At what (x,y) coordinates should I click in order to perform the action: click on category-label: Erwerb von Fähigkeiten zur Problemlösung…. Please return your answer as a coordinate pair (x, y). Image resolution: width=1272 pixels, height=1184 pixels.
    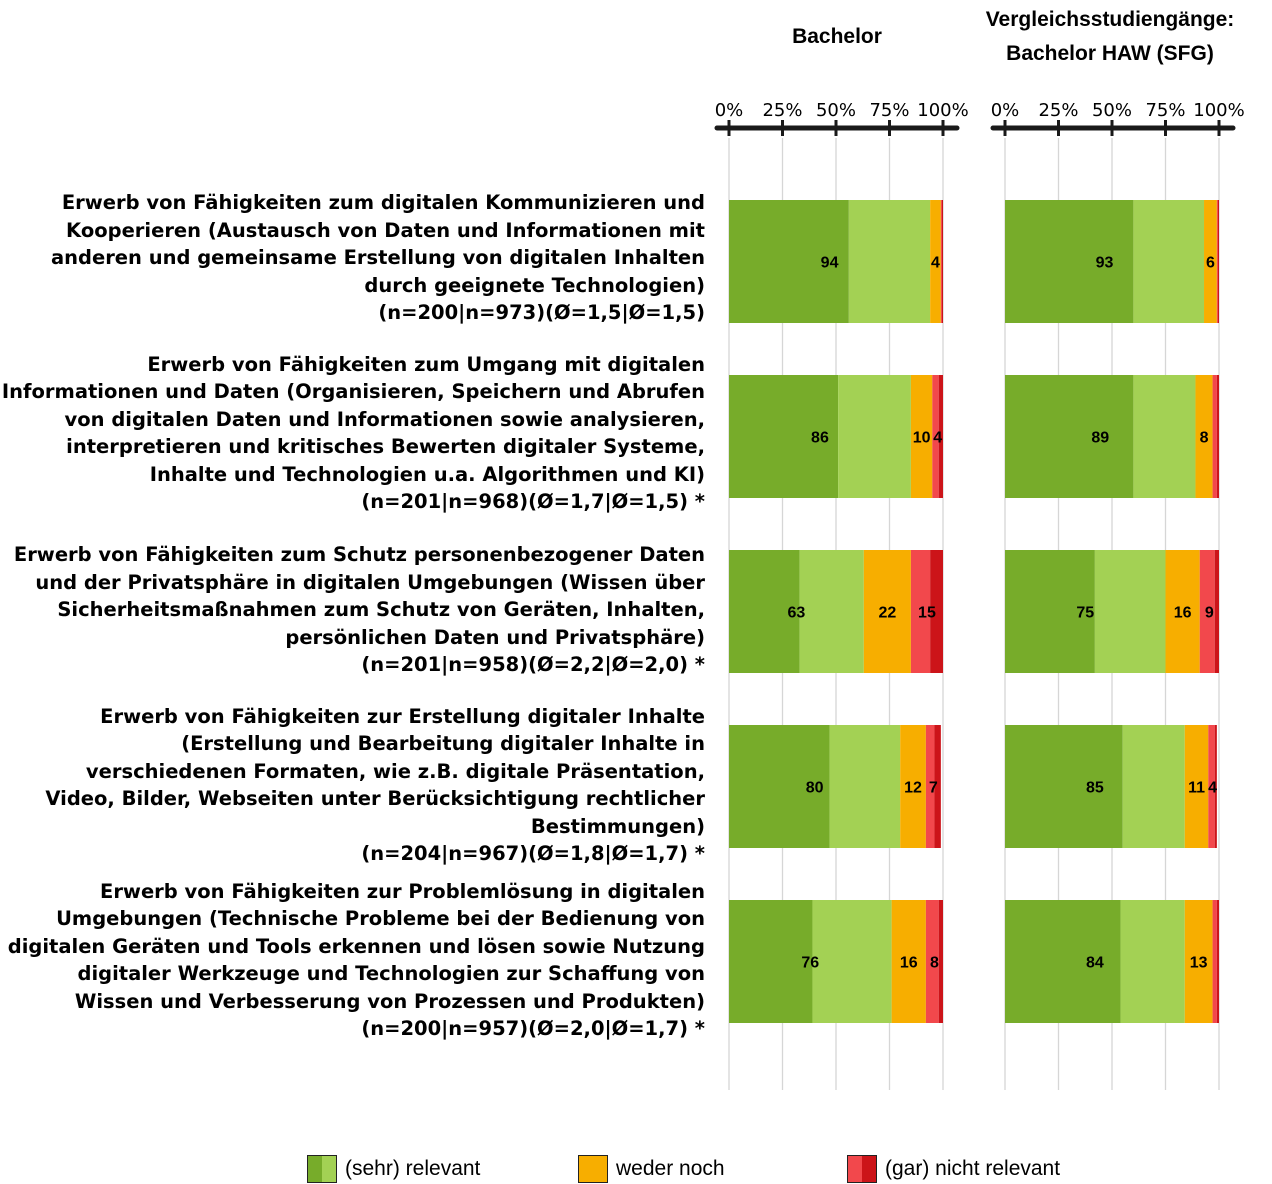
    Looking at the image, I should click on (356, 960).